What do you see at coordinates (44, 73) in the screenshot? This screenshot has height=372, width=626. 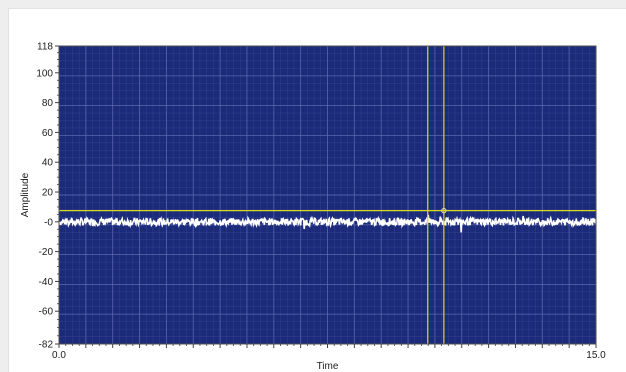 I see `y-tick-label: 100` at bounding box center [44, 73].